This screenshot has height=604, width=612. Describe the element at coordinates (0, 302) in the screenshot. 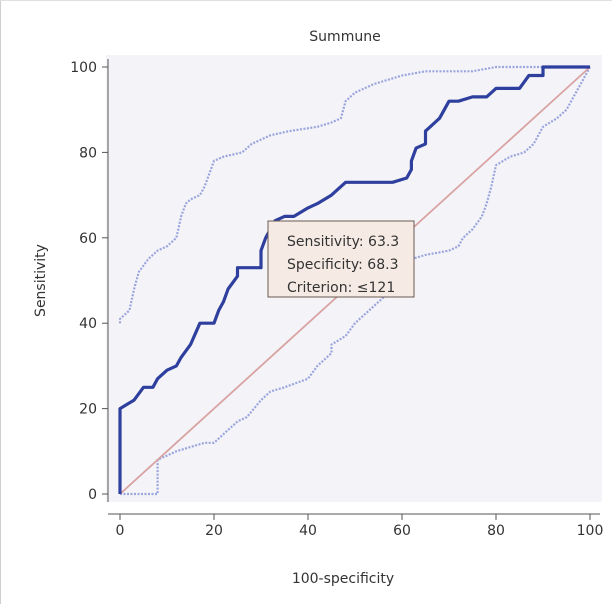

I see `frame-left-border` at that location.